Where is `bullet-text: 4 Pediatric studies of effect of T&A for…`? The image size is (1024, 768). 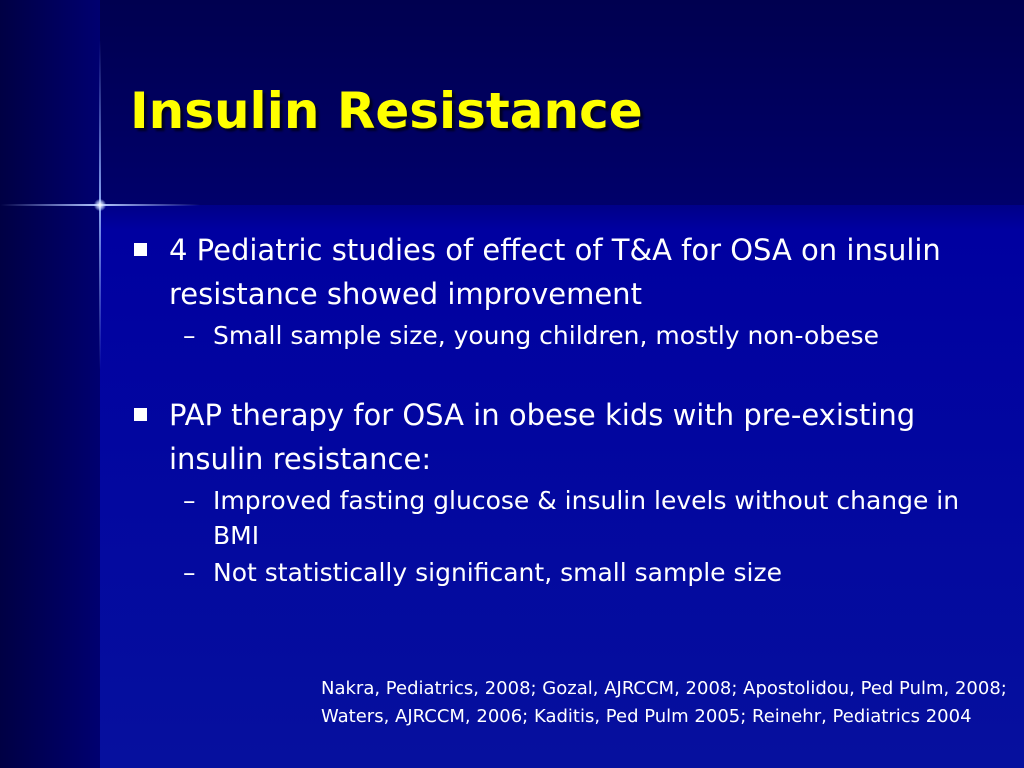 bullet-text: 4 Pediatric studies of effect of T&A for… is located at coordinates (555, 272).